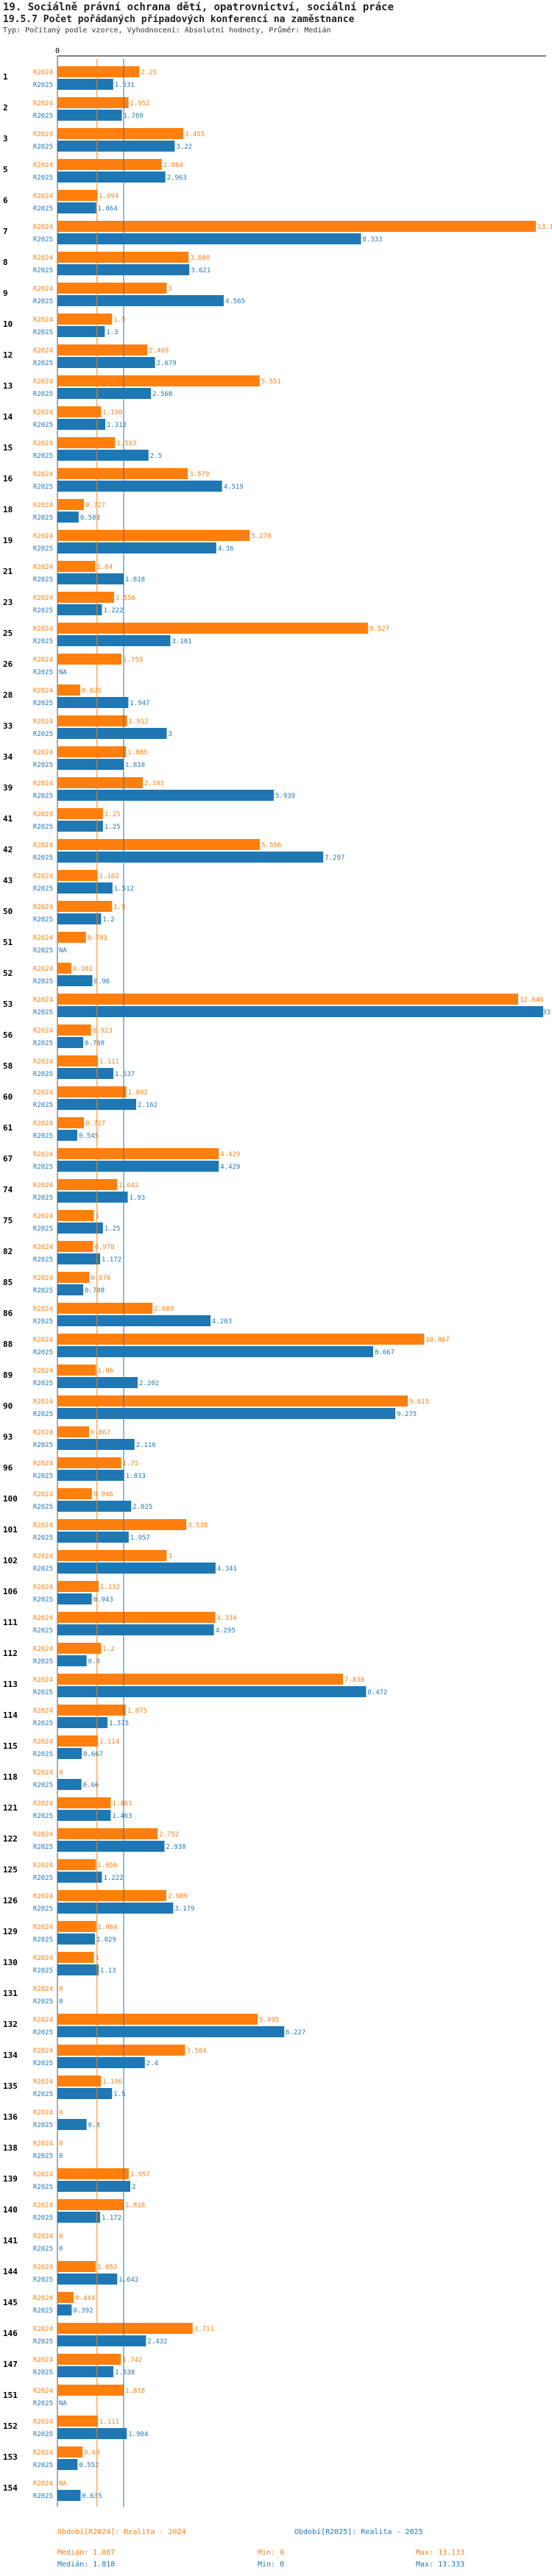 The image size is (552, 2576). Describe the element at coordinates (10, 1746) in the screenshot. I see `row-label-115: 115` at that location.